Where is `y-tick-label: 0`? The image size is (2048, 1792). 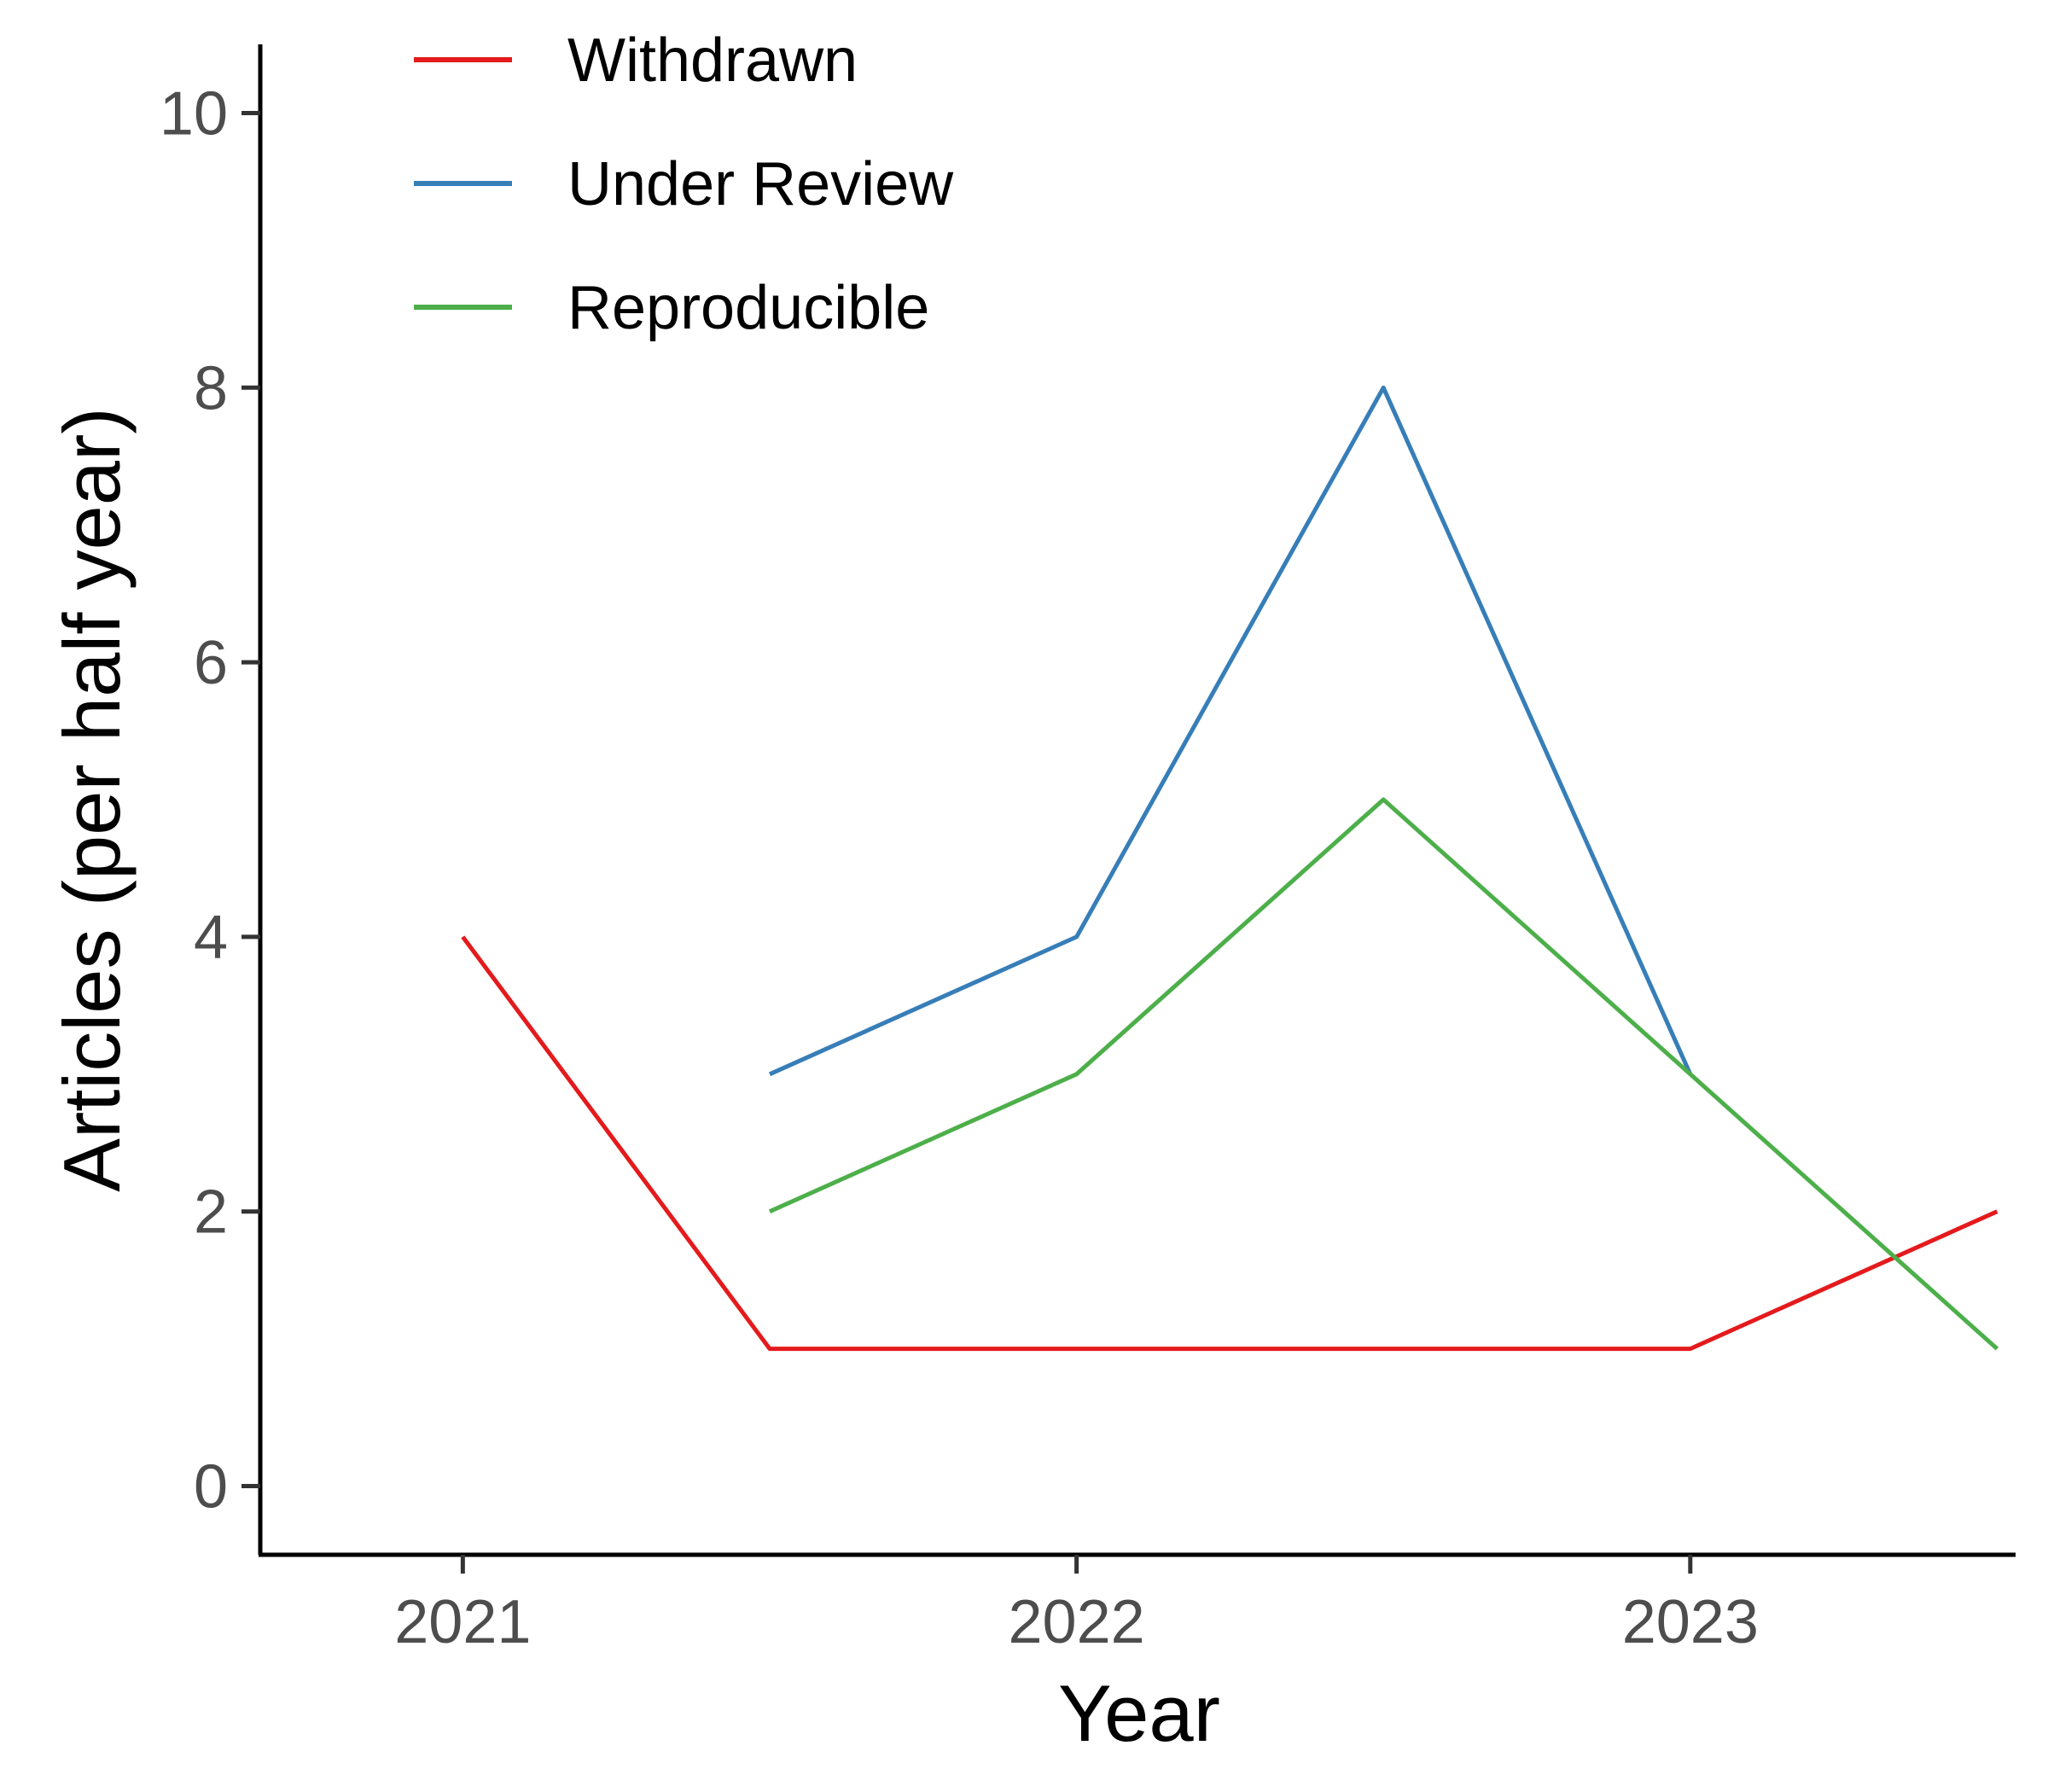 y-tick-label: 0 is located at coordinates (211, 1487).